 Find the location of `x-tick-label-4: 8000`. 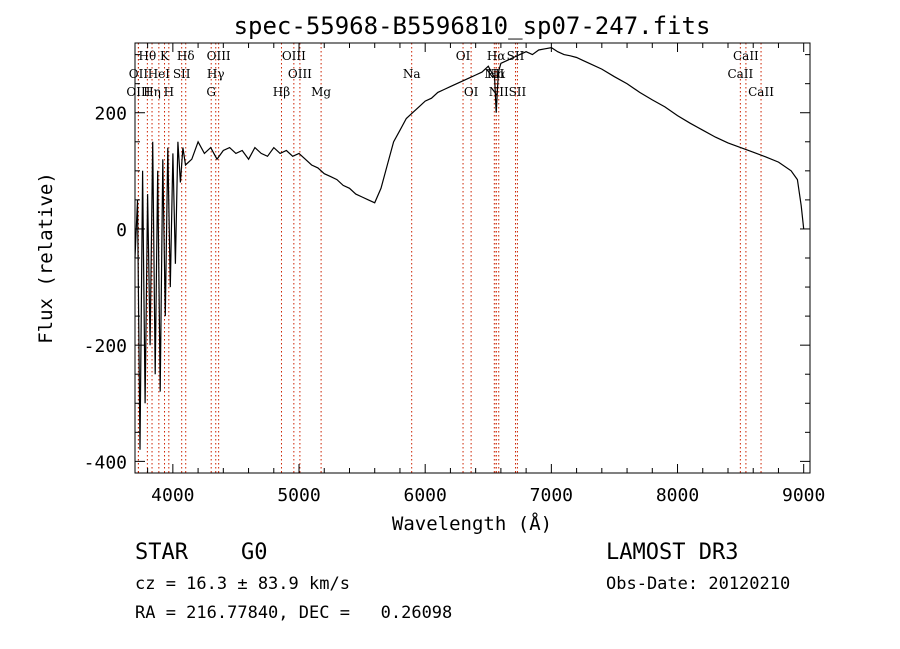

x-tick-label-4: 8000 is located at coordinates (677, 495).